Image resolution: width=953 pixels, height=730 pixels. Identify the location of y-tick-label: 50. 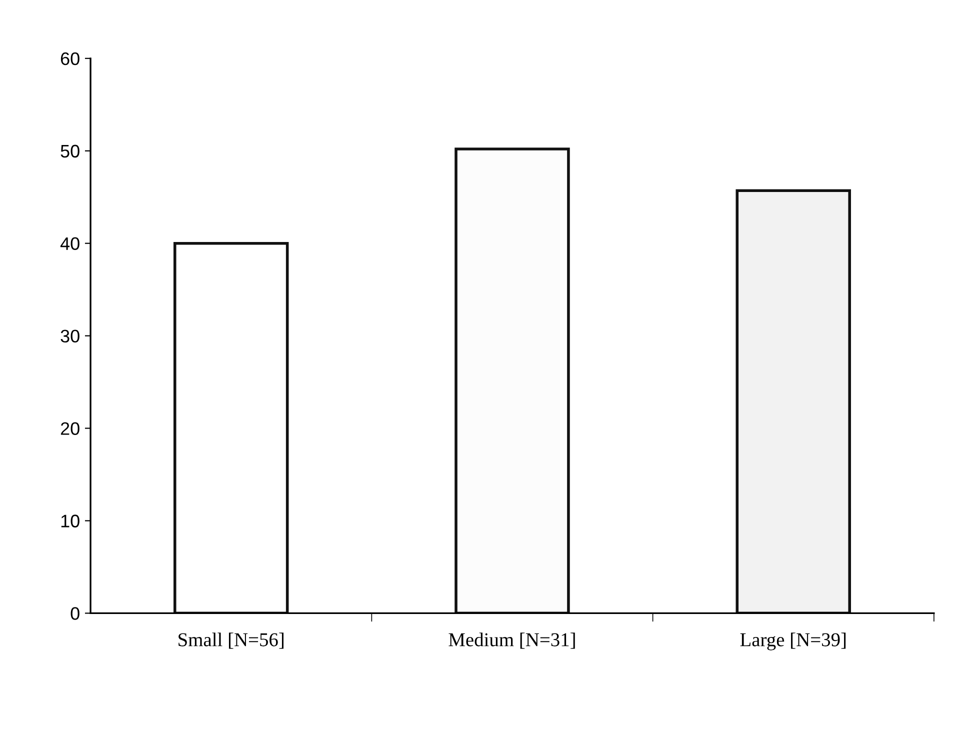
(70, 151).